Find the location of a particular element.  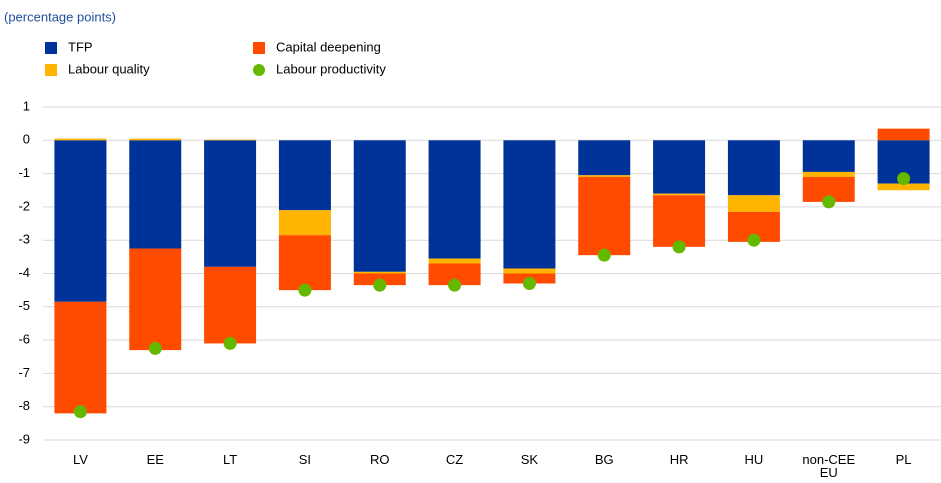

x-tick-label: LV is located at coordinates (80, 460).